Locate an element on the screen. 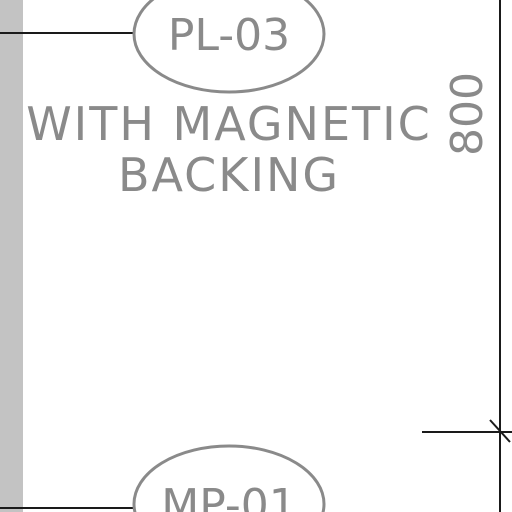  wall-section is located at coordinates (11, 256).